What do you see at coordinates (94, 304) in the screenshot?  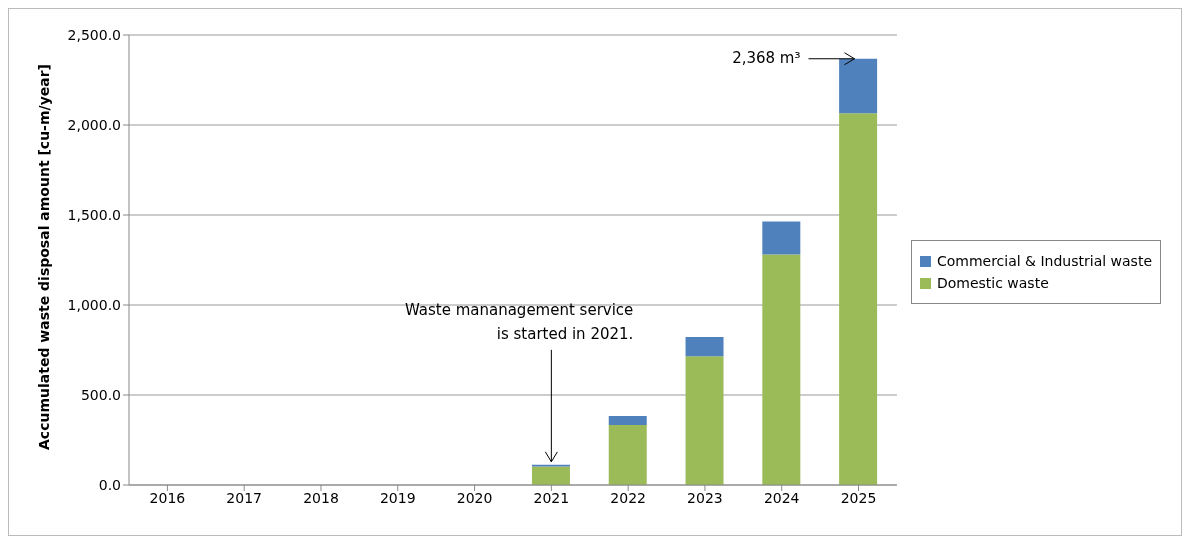 I see `y-tick-label: 1,000.0` at bounding box center [94, 304].